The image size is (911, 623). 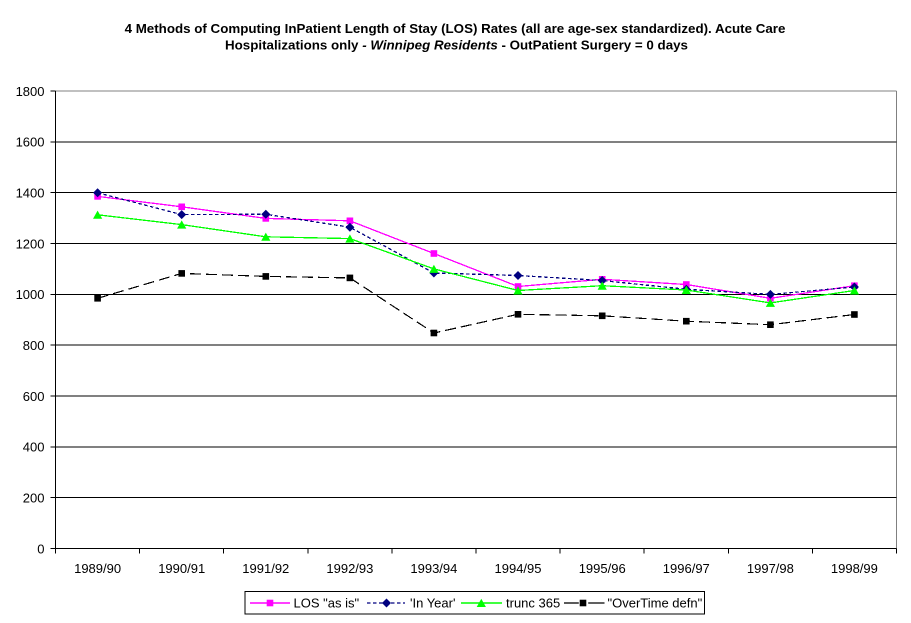 What do you see at coordinates (34, 396) in the screenshot?
I see `svg-text: 600` at bounding box center [34, 396].